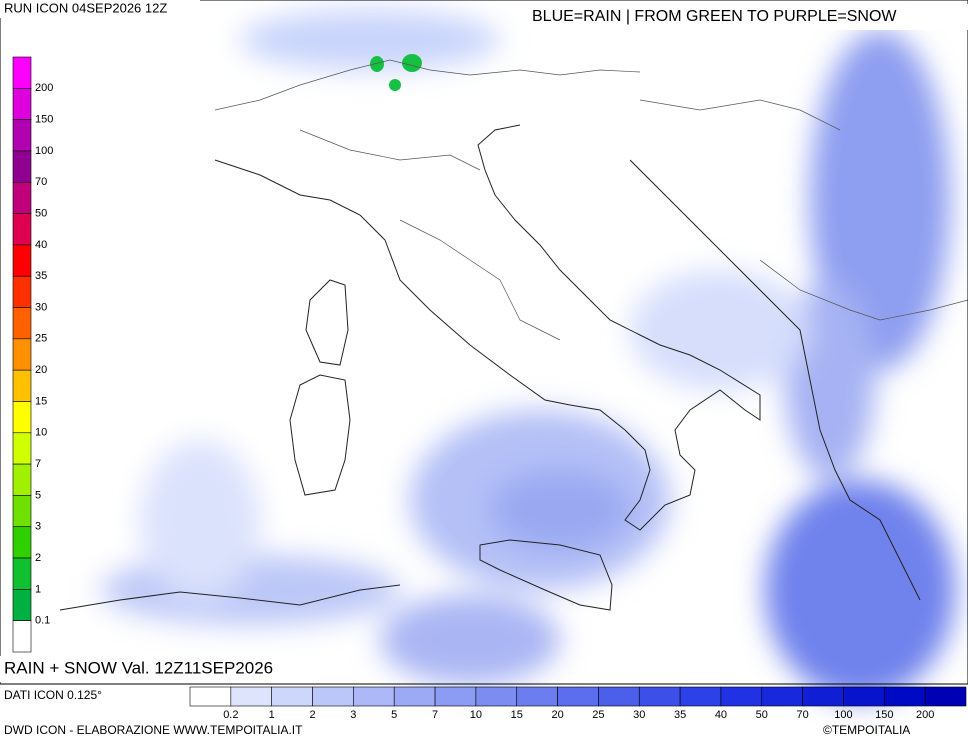 The width and height of the screenshot is (968, 745). What do you see at coordinates (396, 72) in the screenshot?
I see `snow-spots` at bounding box center [396, 72].